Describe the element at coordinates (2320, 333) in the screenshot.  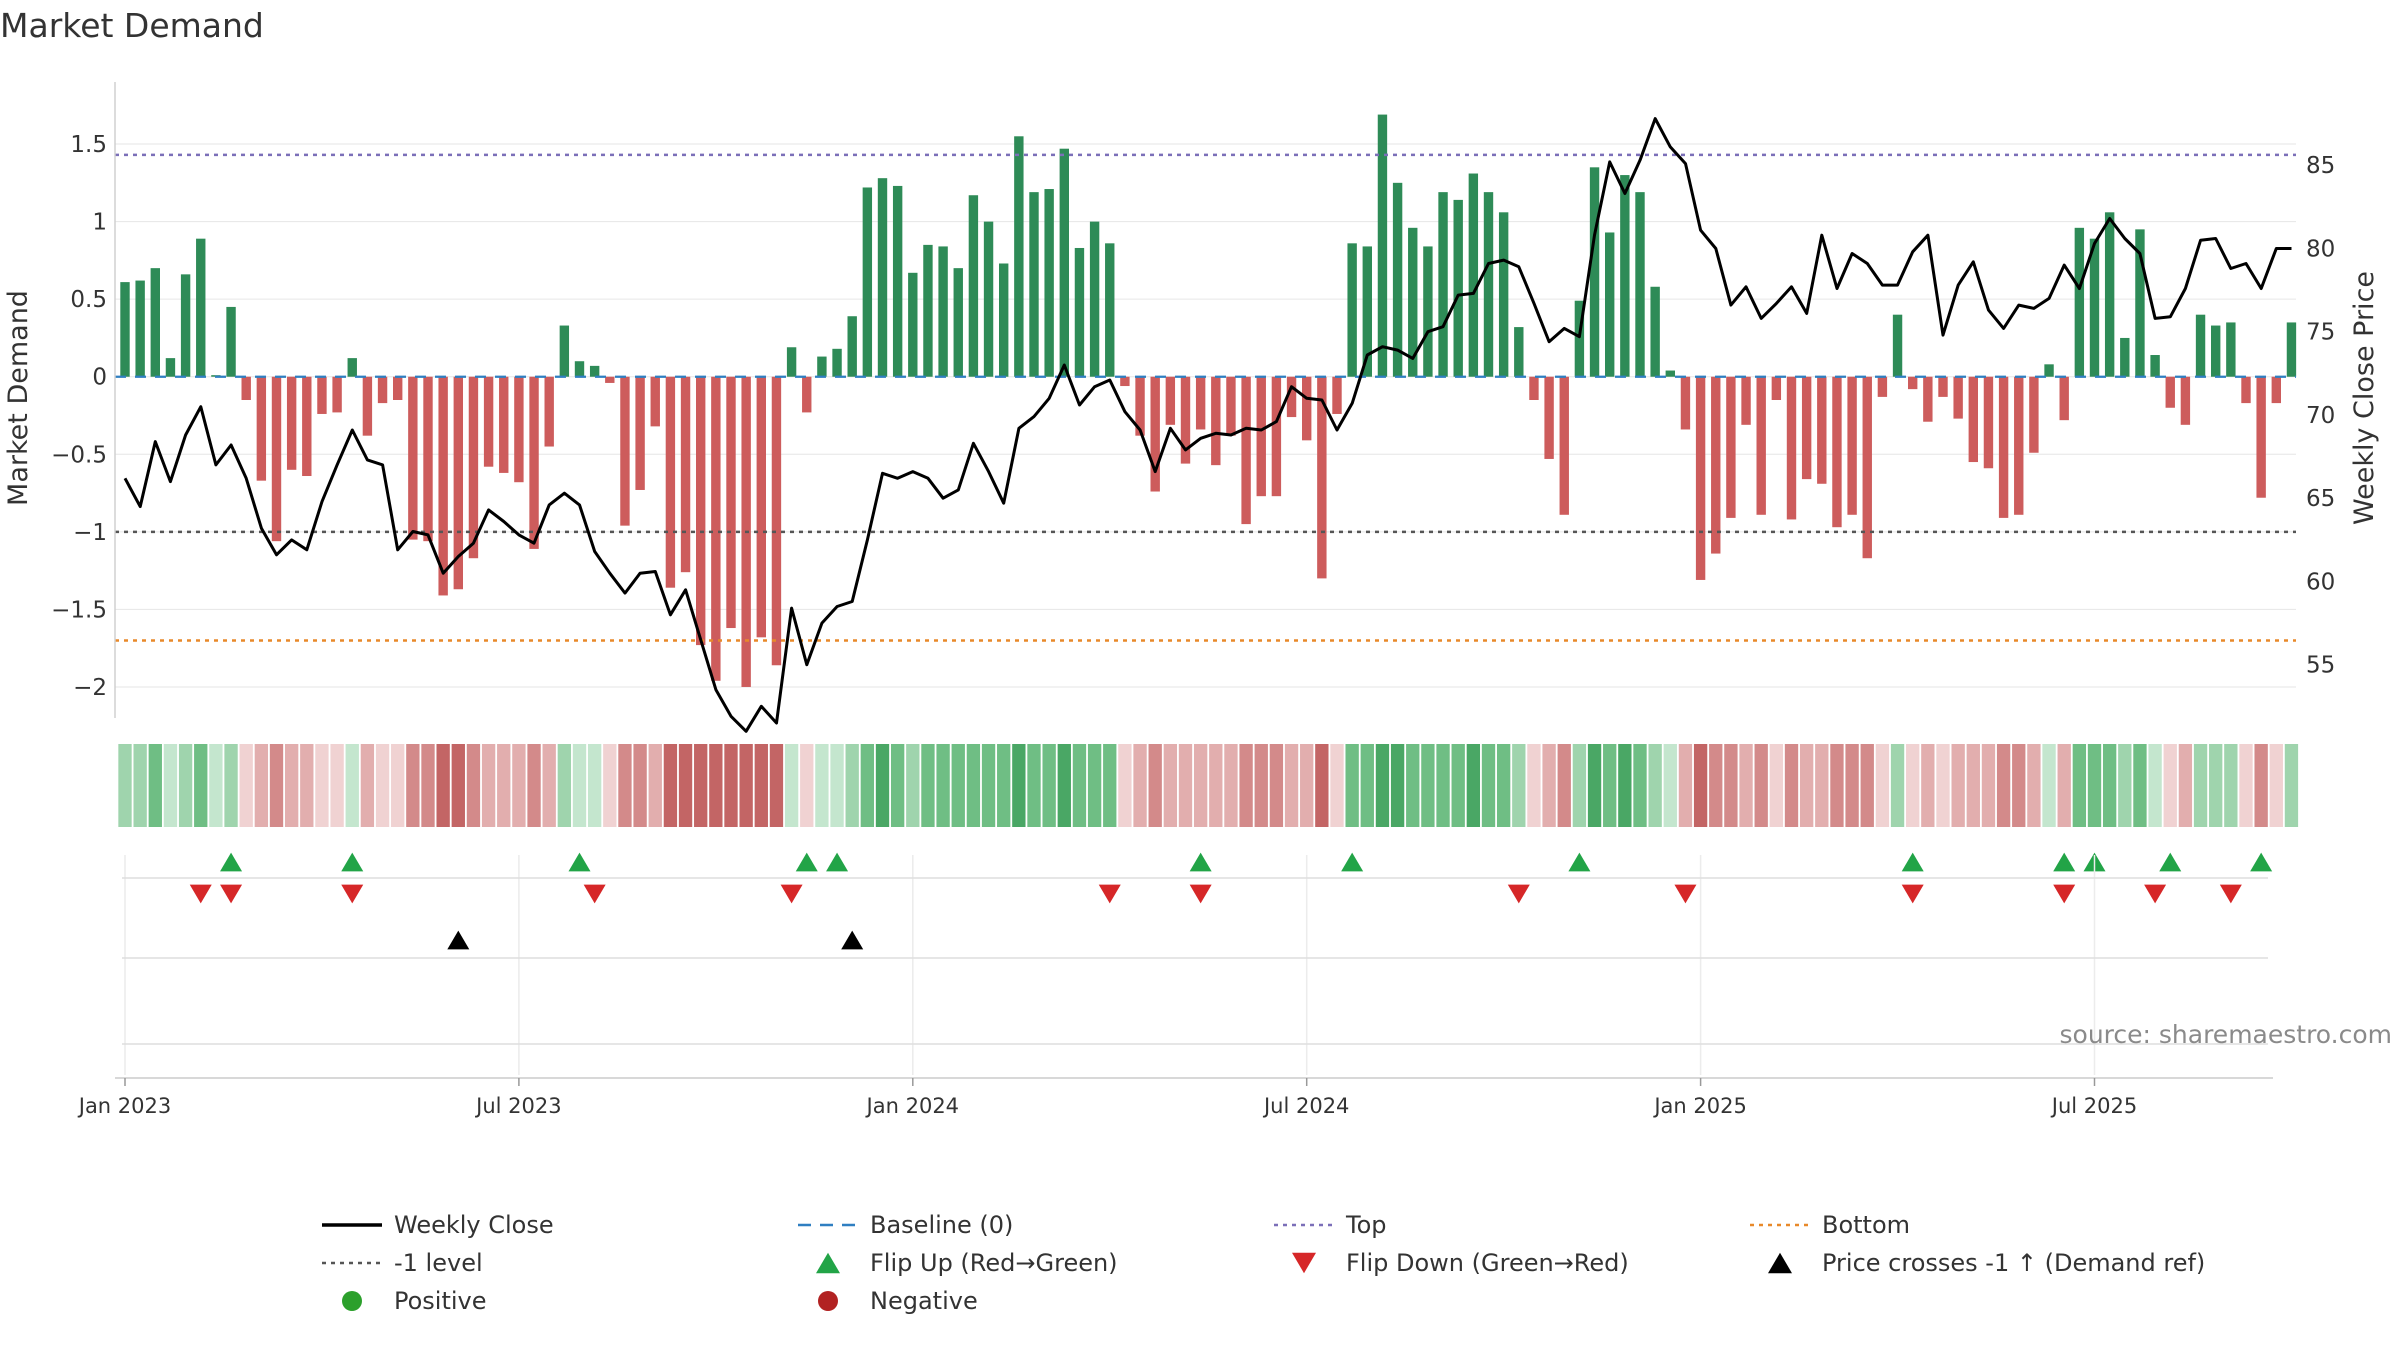
I see `right-tick-label-2: 75` at that location.